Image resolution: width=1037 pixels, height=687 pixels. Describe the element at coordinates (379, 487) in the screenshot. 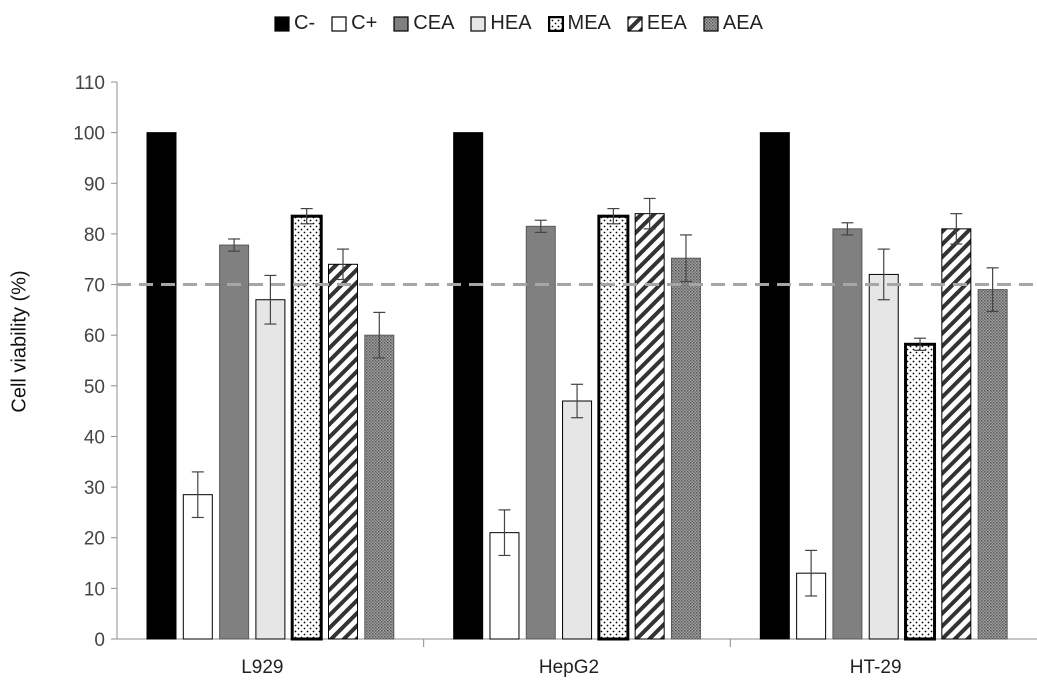

I see `bar-aea-l929` at that location.